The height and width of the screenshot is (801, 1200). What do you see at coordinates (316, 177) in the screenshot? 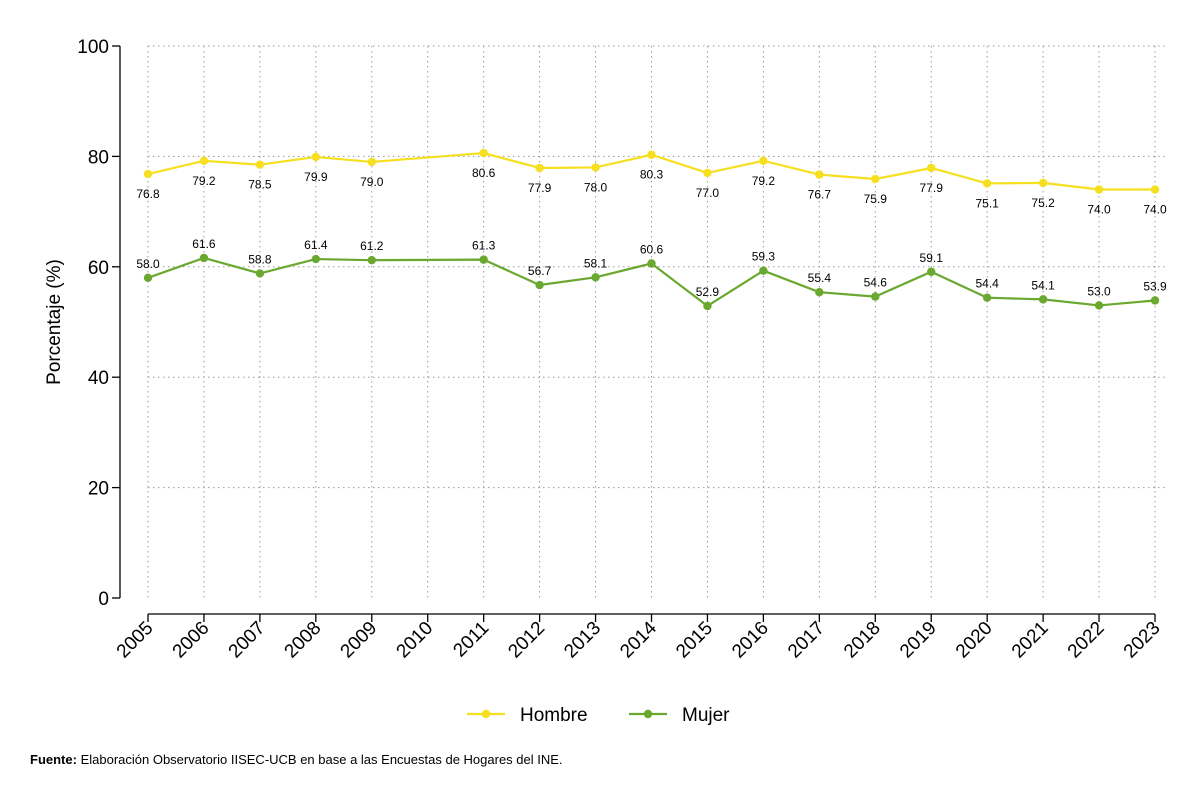
I see `data-label-hombre: 79.9` at bounding box center [316, 177].